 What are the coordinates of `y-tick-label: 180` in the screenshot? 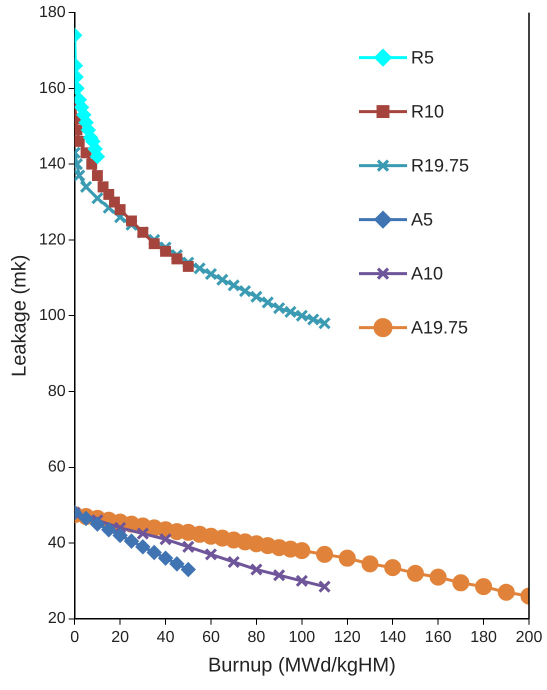 It's located at (52, 13).